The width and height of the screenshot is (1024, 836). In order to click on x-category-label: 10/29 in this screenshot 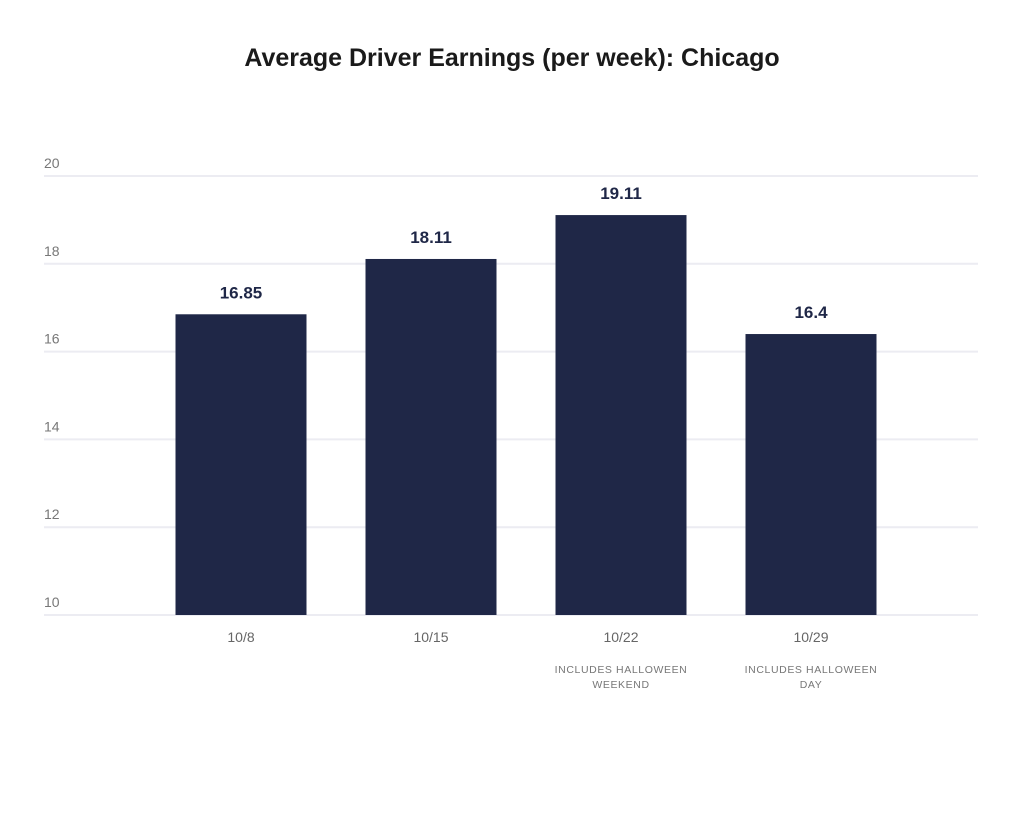, I will do `click(810, 637)`.